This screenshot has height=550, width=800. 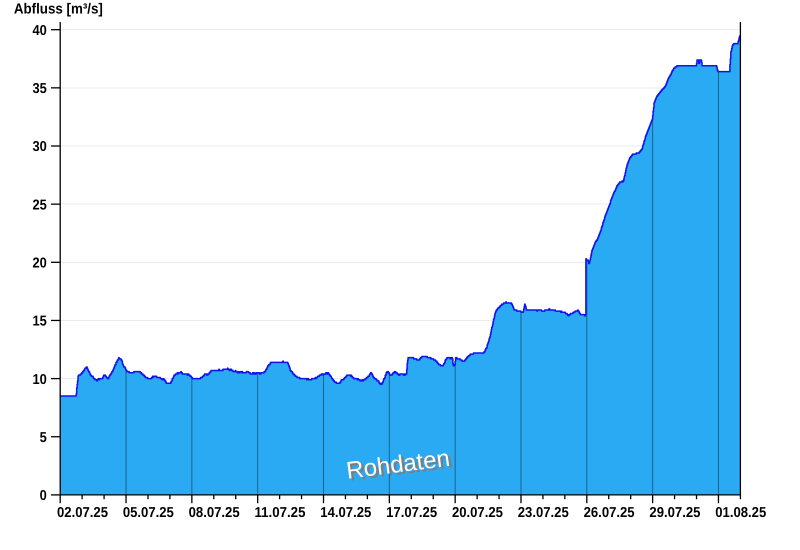 What do you see at coordinates (214, 513) in the screenshot?
I see `svg-text: 08.07.25` at bounding box center [214, 513].